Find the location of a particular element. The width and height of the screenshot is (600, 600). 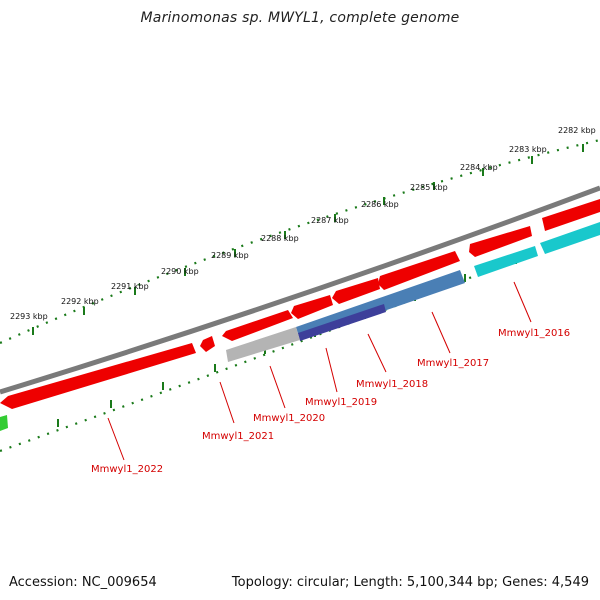

scale-label-2288: 2288 kbp is located at coordinates (280, 238).